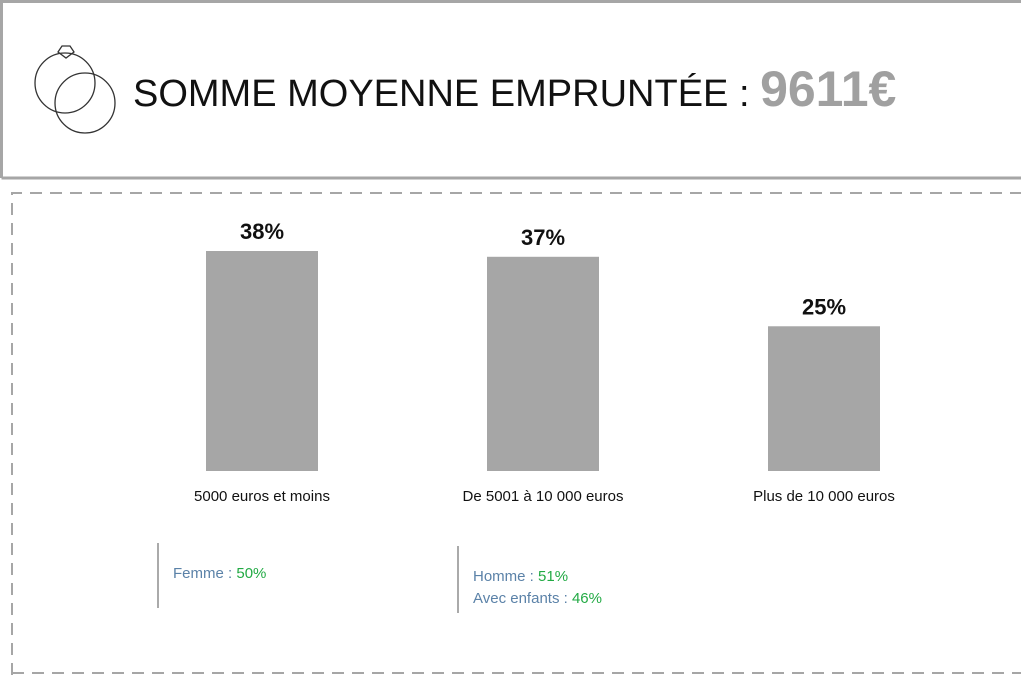 The width and height of the screenshot is (1021, 675). I want to click on note: Homme : 51%, so click(520, 576).